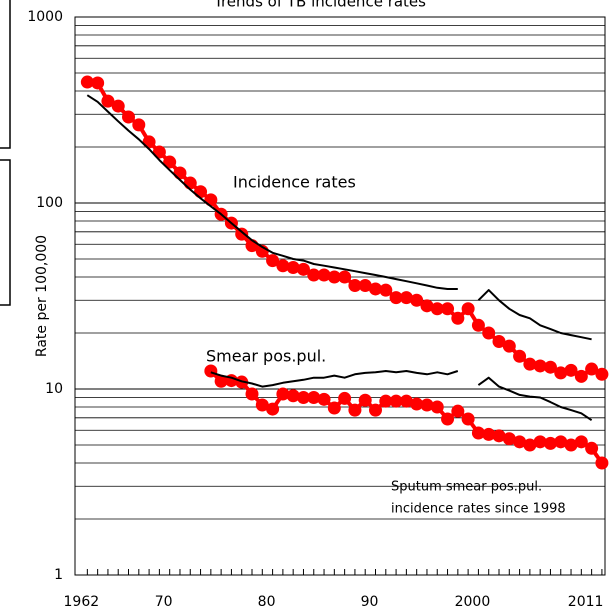  Describe the element at coordinates (49, 203) in the screenshot. I see `y-tick-label: 100` at that location.